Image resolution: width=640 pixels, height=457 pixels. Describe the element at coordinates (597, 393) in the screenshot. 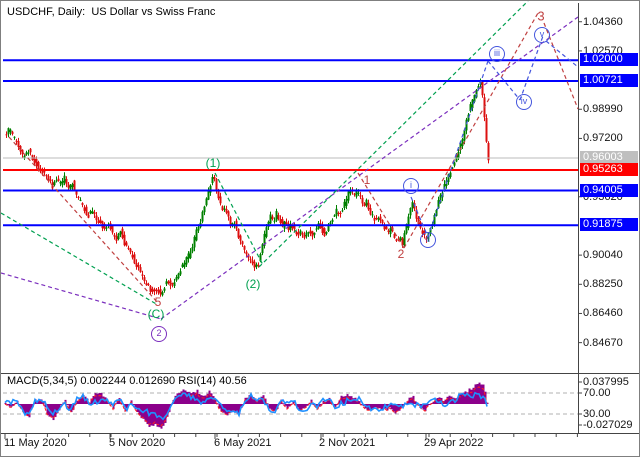

I see `indicator-axis-label: 70.00` at that location.